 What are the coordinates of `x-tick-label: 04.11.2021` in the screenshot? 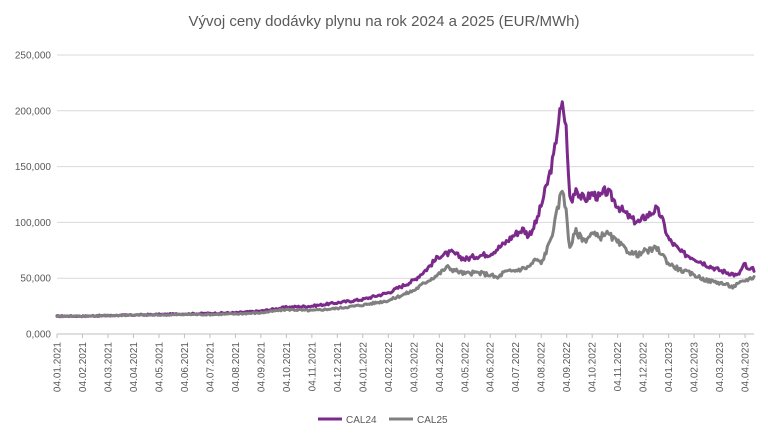 It's located at (312, 367).